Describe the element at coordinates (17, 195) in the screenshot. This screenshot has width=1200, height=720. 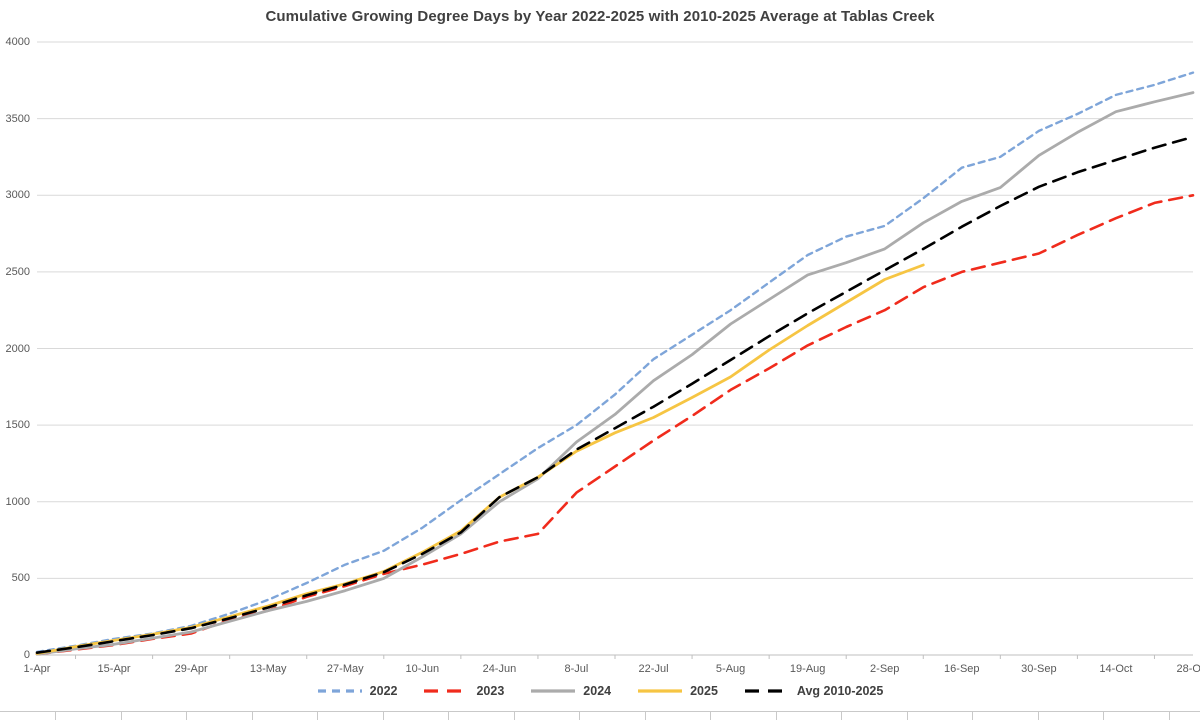
I see `y-axis-label: 3000` at that location.